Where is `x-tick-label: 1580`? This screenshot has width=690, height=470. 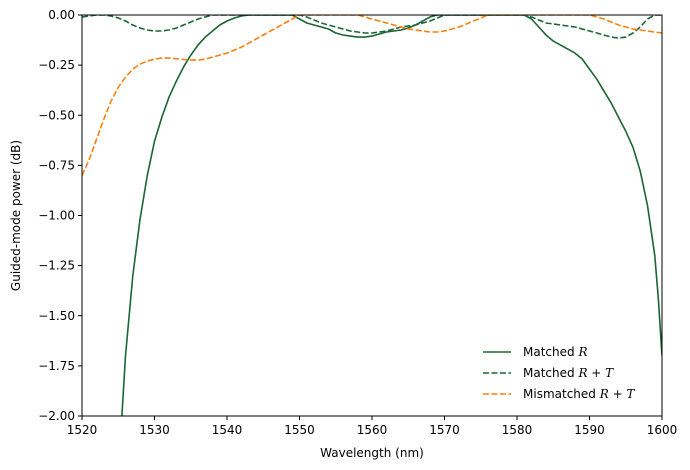
x-tick-label: 1580 is located at coordinates (517, 430).